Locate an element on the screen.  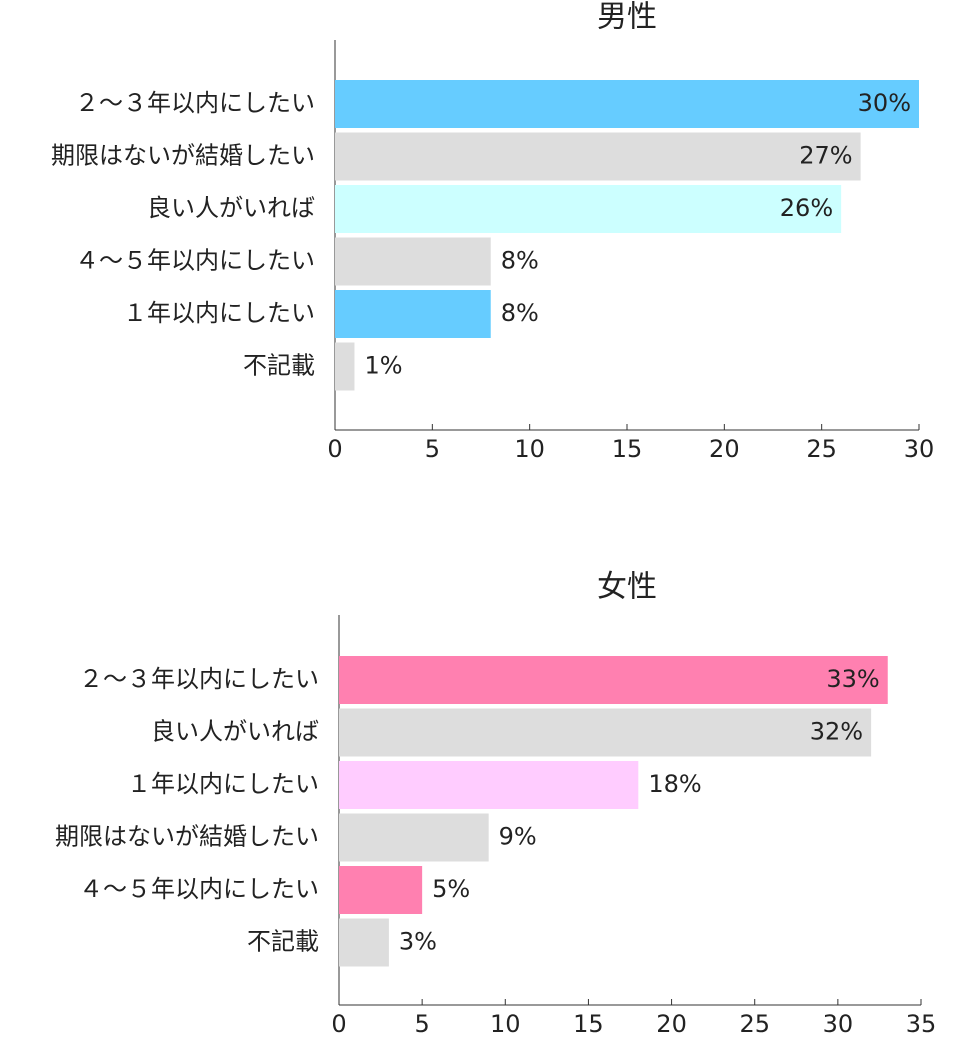
value-label: 9% is located at coordinates (518, 837).